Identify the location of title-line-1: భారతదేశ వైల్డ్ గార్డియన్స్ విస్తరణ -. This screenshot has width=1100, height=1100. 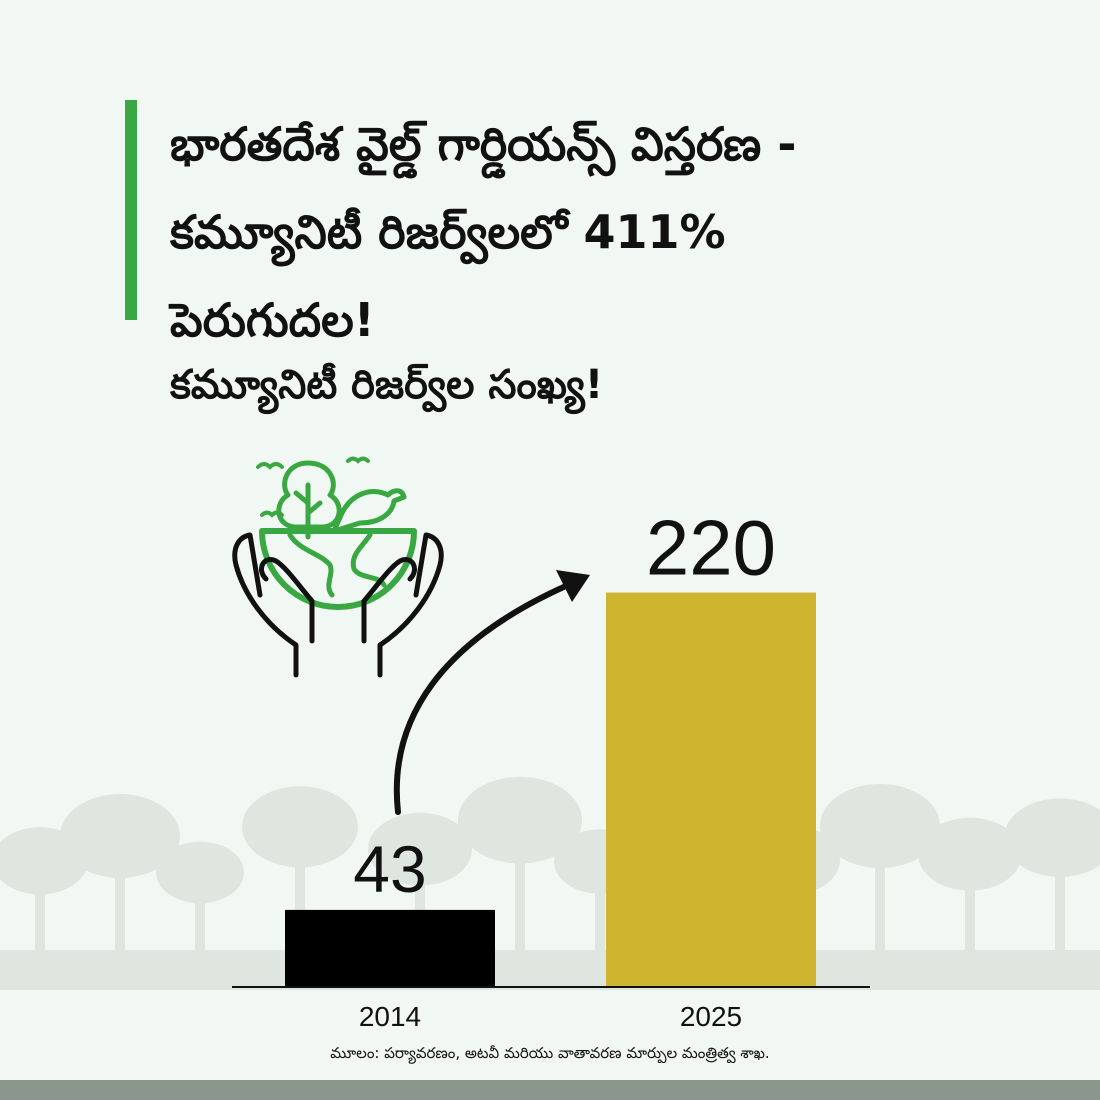
(483, 144).